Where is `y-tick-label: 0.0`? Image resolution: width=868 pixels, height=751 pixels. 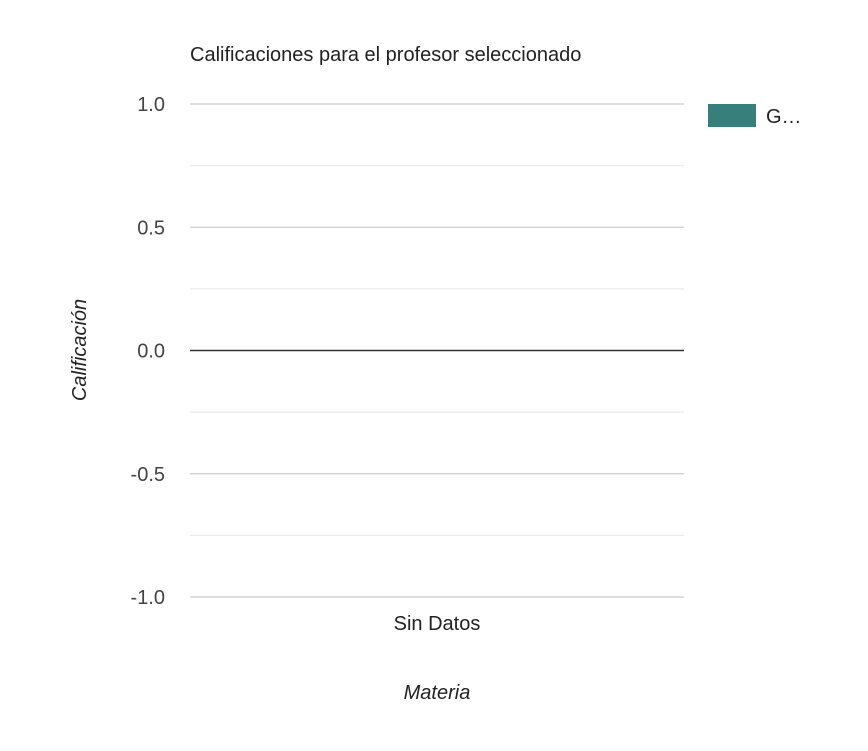 y-tick-label: 0.0 is located at coordinates (151, 352).